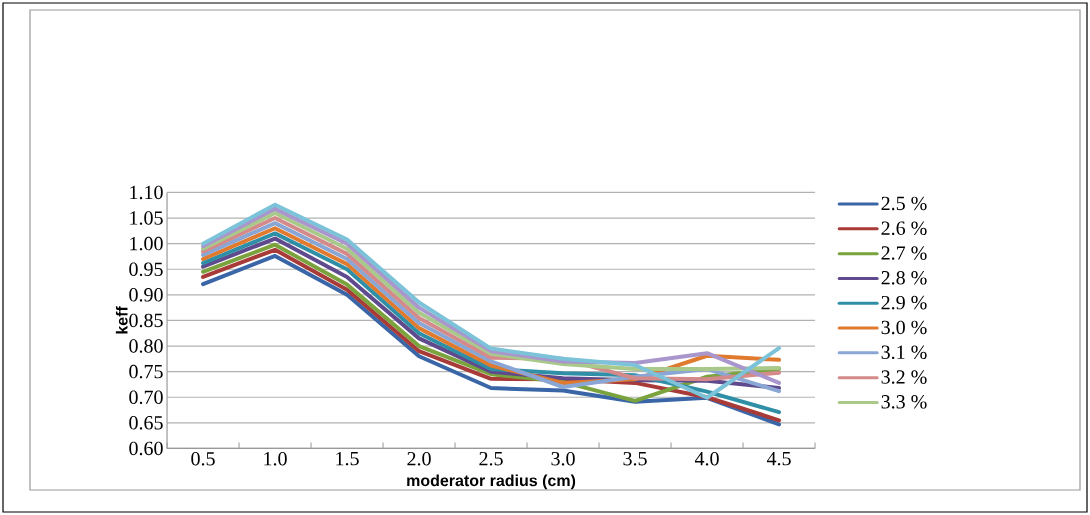  I want to click on legend-label: 3.3 %, so click(904, 402).